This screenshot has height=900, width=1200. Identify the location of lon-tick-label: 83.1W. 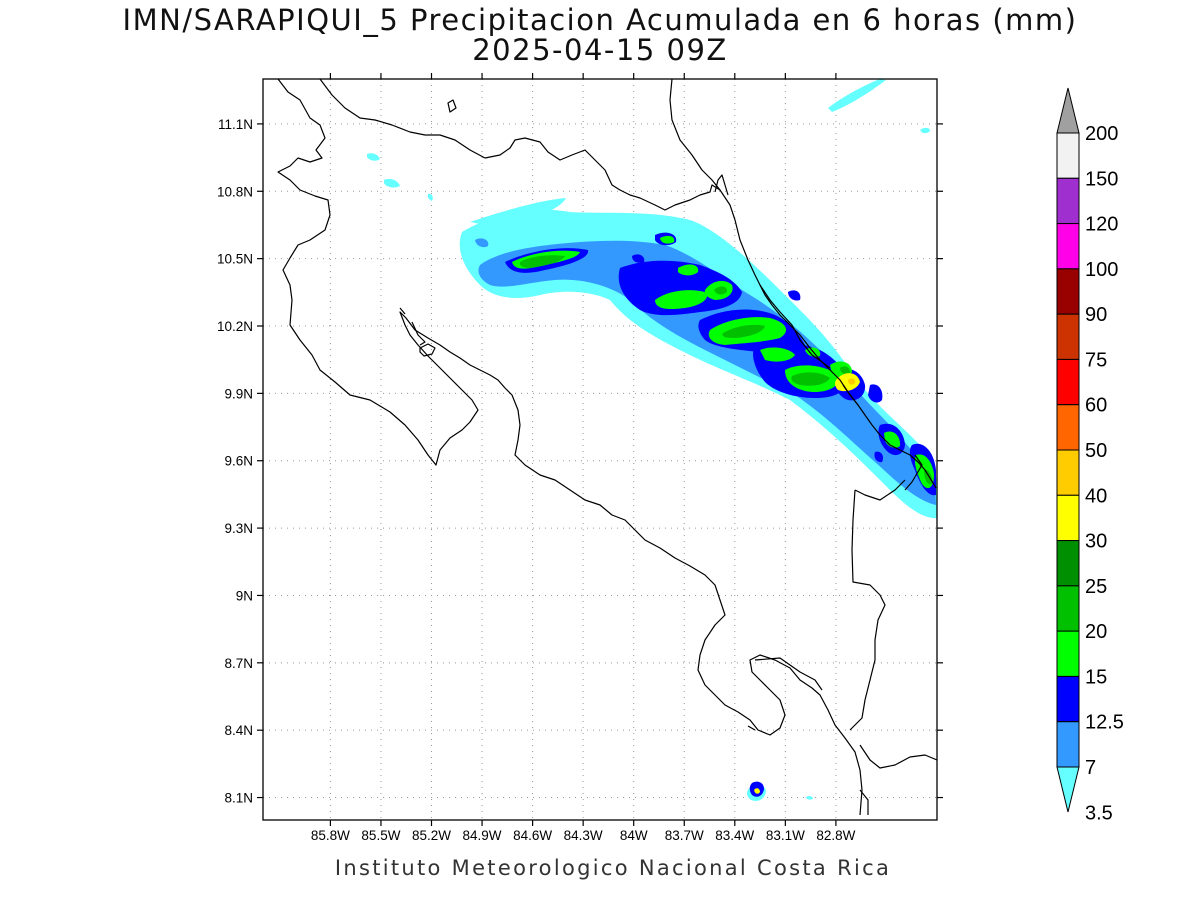
(785, 835).